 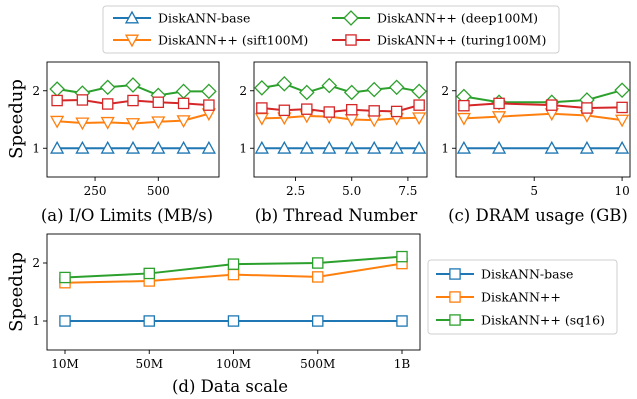 I want to click on panel-d-title: (d) Data scale, so click(x=230, y=386).